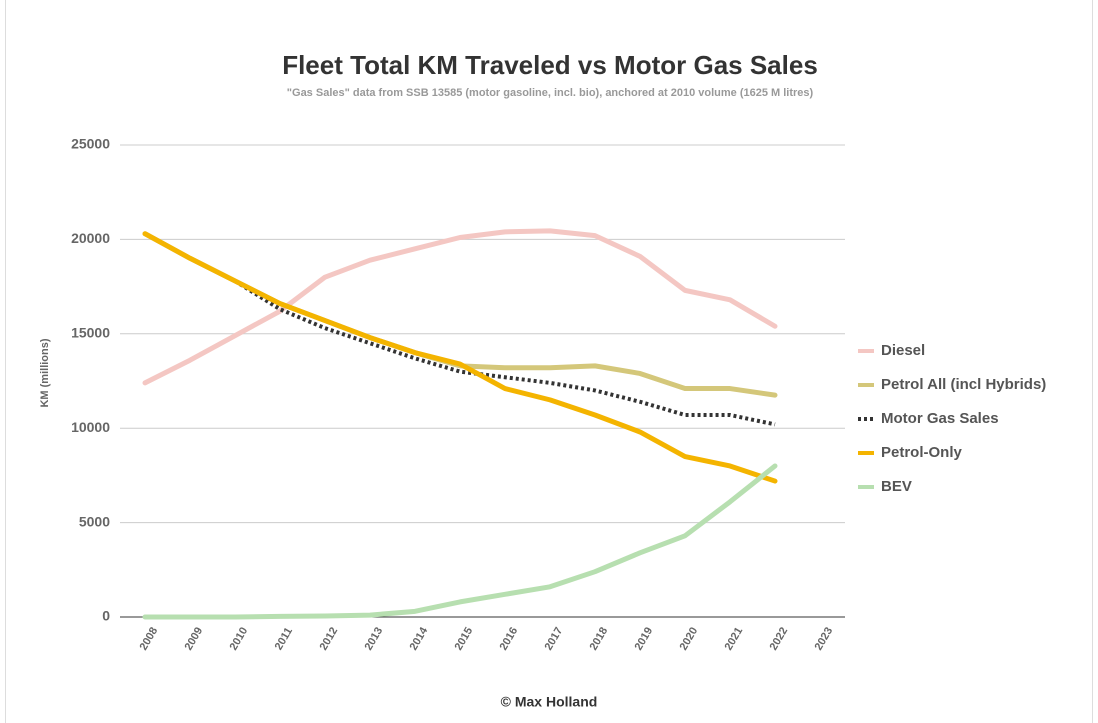 The image size is (1098, 723). Describe the element at coordinates (549, 702) in the screenshot. I see `footer: © Max Holland` at that location.